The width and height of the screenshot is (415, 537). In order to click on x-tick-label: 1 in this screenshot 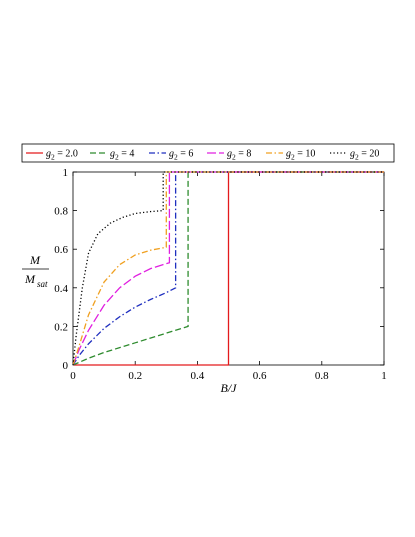, I will do `click(384, 376)`.